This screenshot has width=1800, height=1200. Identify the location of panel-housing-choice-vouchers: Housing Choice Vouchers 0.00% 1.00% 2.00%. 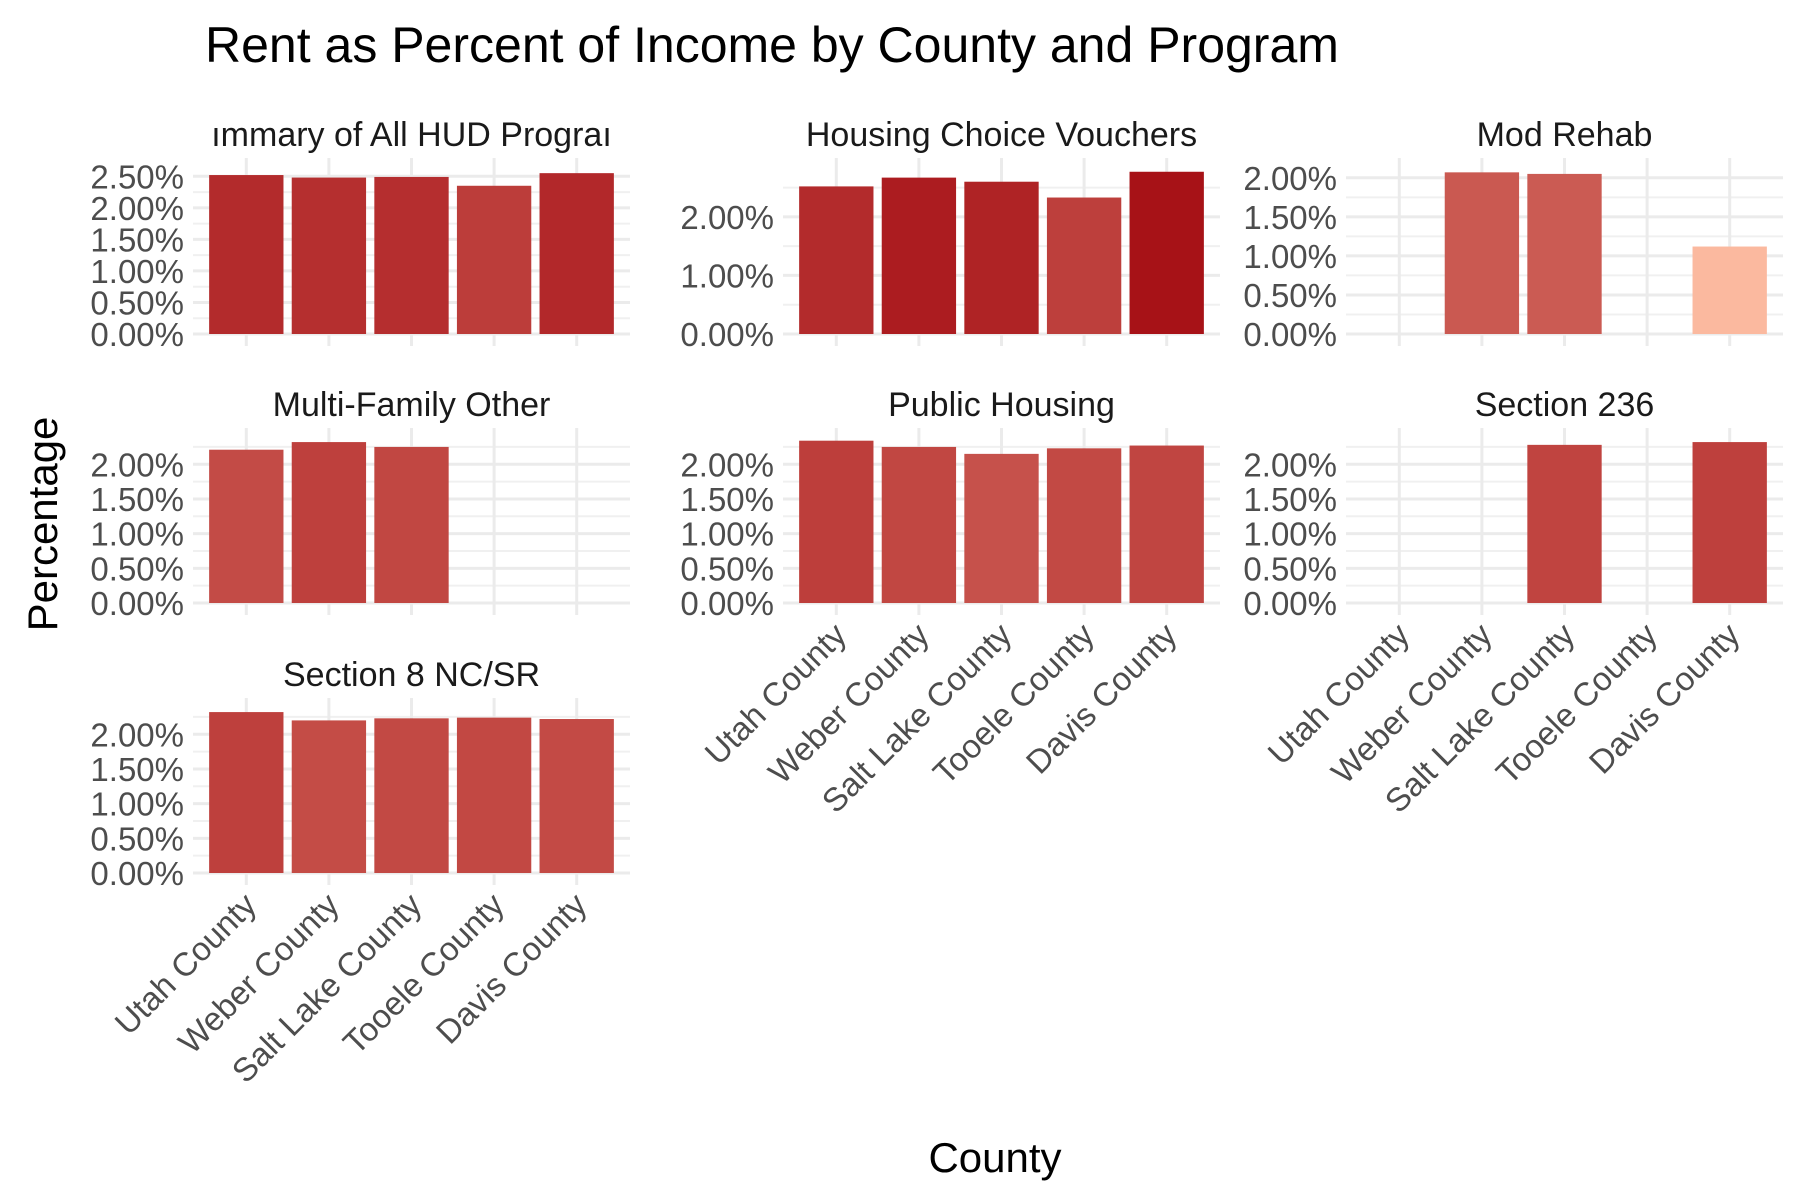
(950, 234).